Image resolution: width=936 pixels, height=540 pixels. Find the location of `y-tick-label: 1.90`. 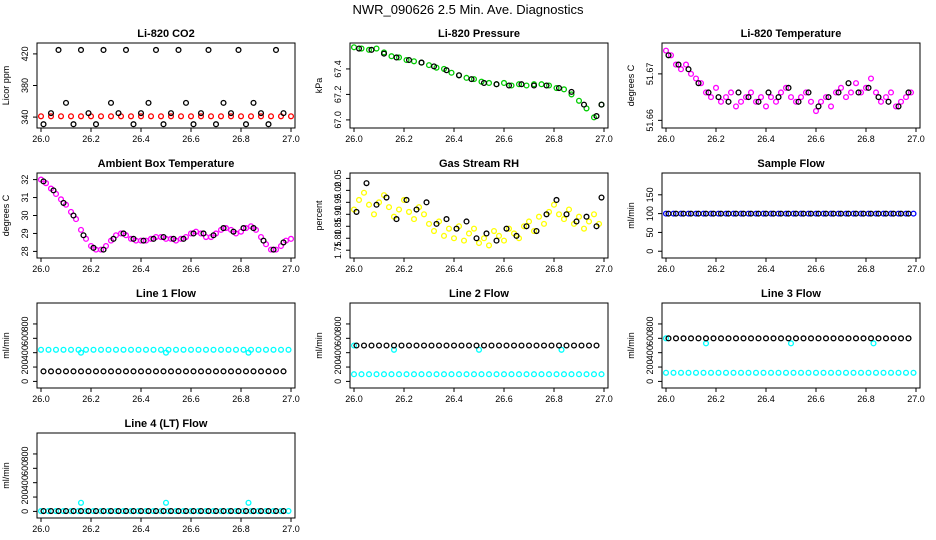

y-tick-label: 1.90 is located at coordinates (338, 215).